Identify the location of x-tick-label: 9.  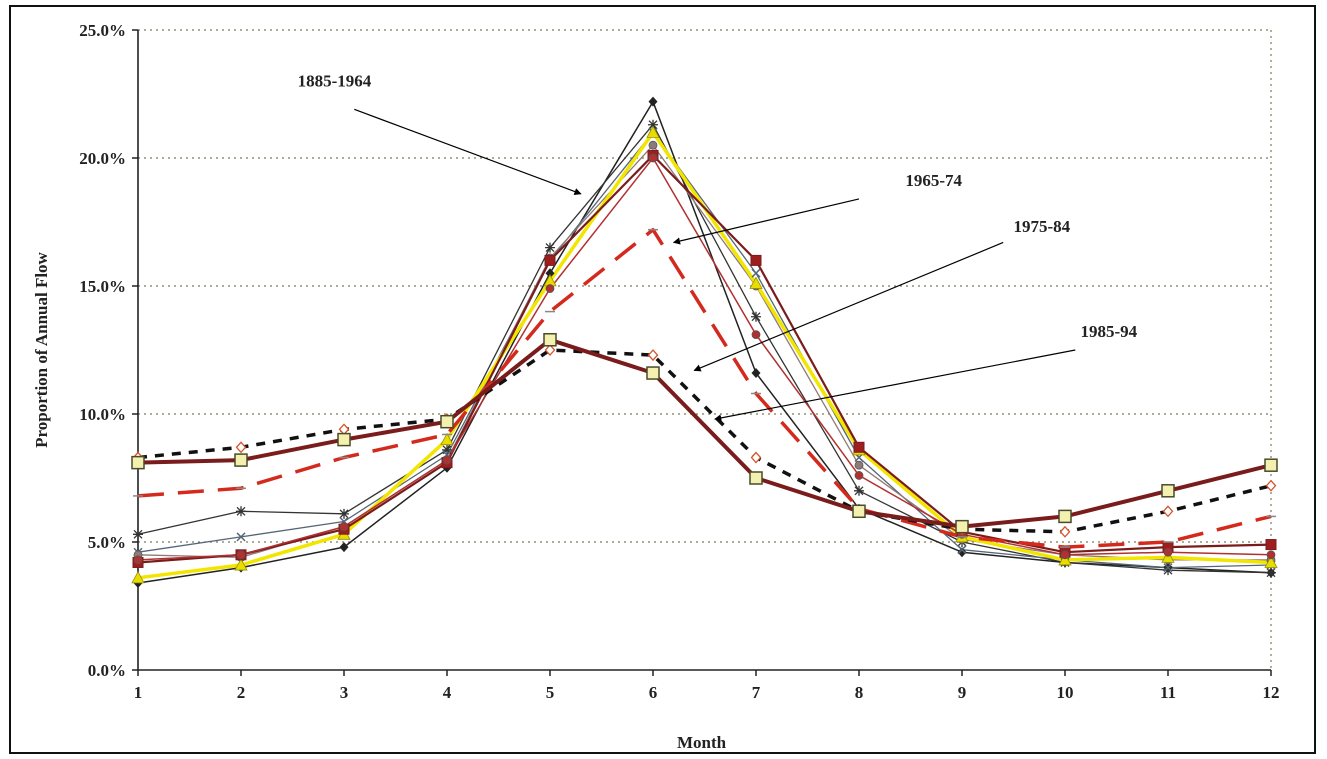
(962, 692).